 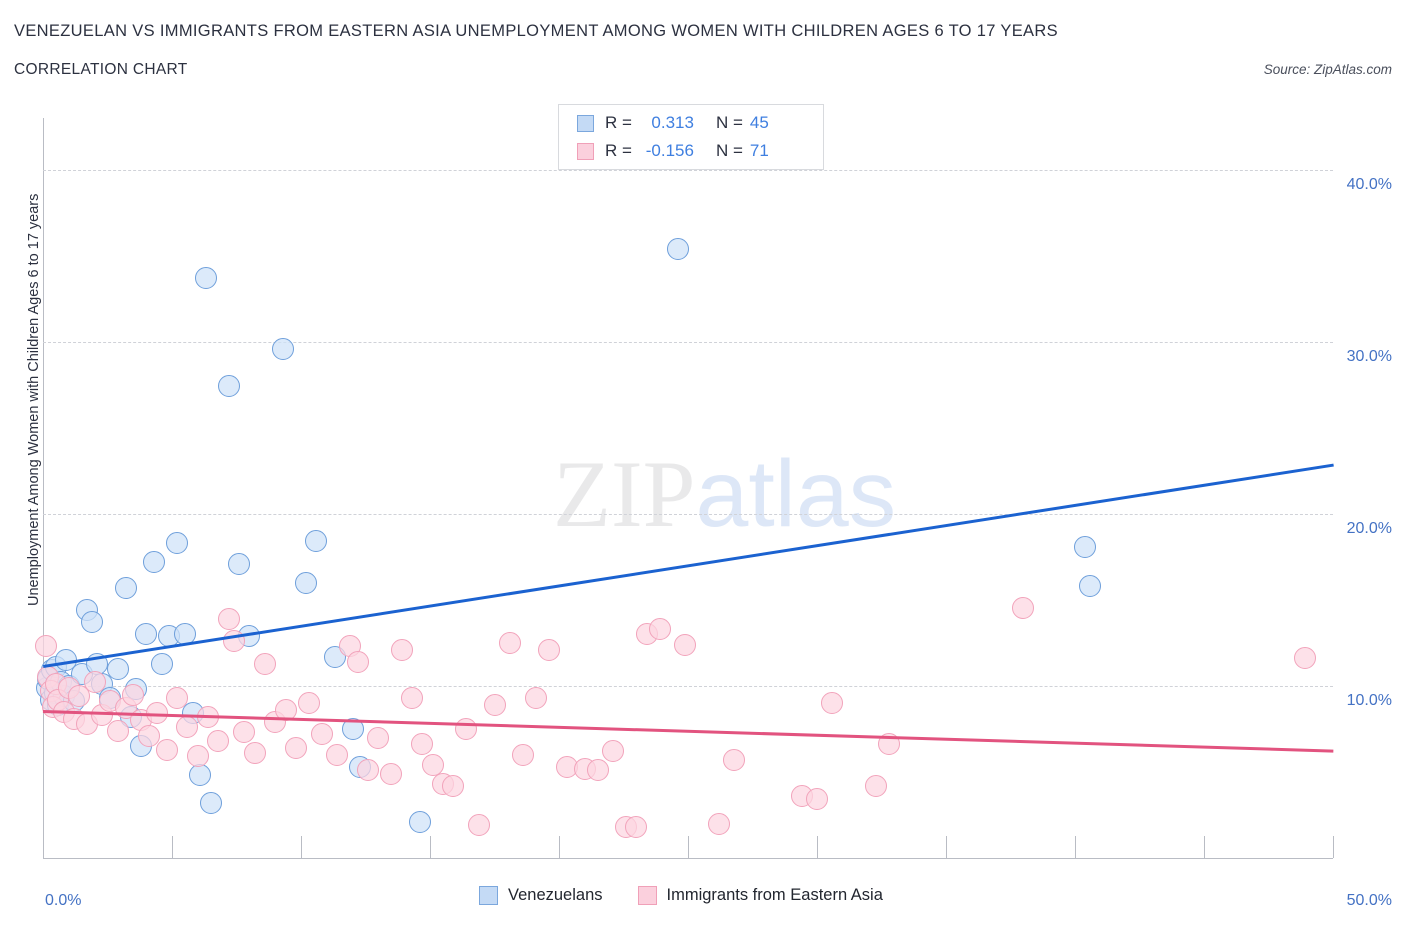 I want to click on y-axis-tick-label: 10.0%, so click(x=1369, y=700).